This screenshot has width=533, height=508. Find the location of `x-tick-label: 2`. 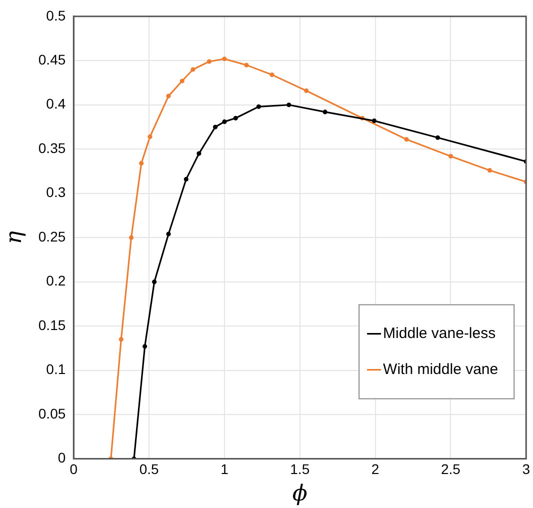

x-tick-label: 2 is located at coordinates (375, 469).